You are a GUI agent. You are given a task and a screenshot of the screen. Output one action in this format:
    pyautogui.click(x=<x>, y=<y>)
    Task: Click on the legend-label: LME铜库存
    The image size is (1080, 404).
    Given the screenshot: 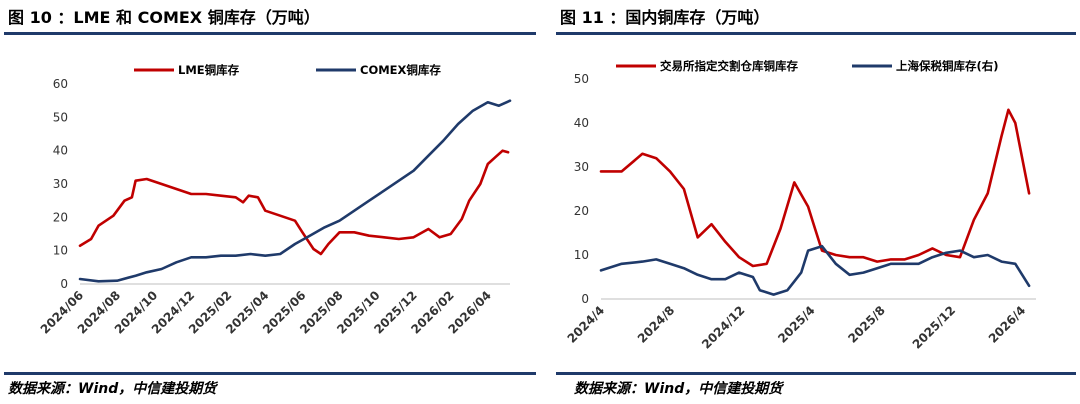 What is the action you would take?
    pyautogui.click(x=209, y=70)
    